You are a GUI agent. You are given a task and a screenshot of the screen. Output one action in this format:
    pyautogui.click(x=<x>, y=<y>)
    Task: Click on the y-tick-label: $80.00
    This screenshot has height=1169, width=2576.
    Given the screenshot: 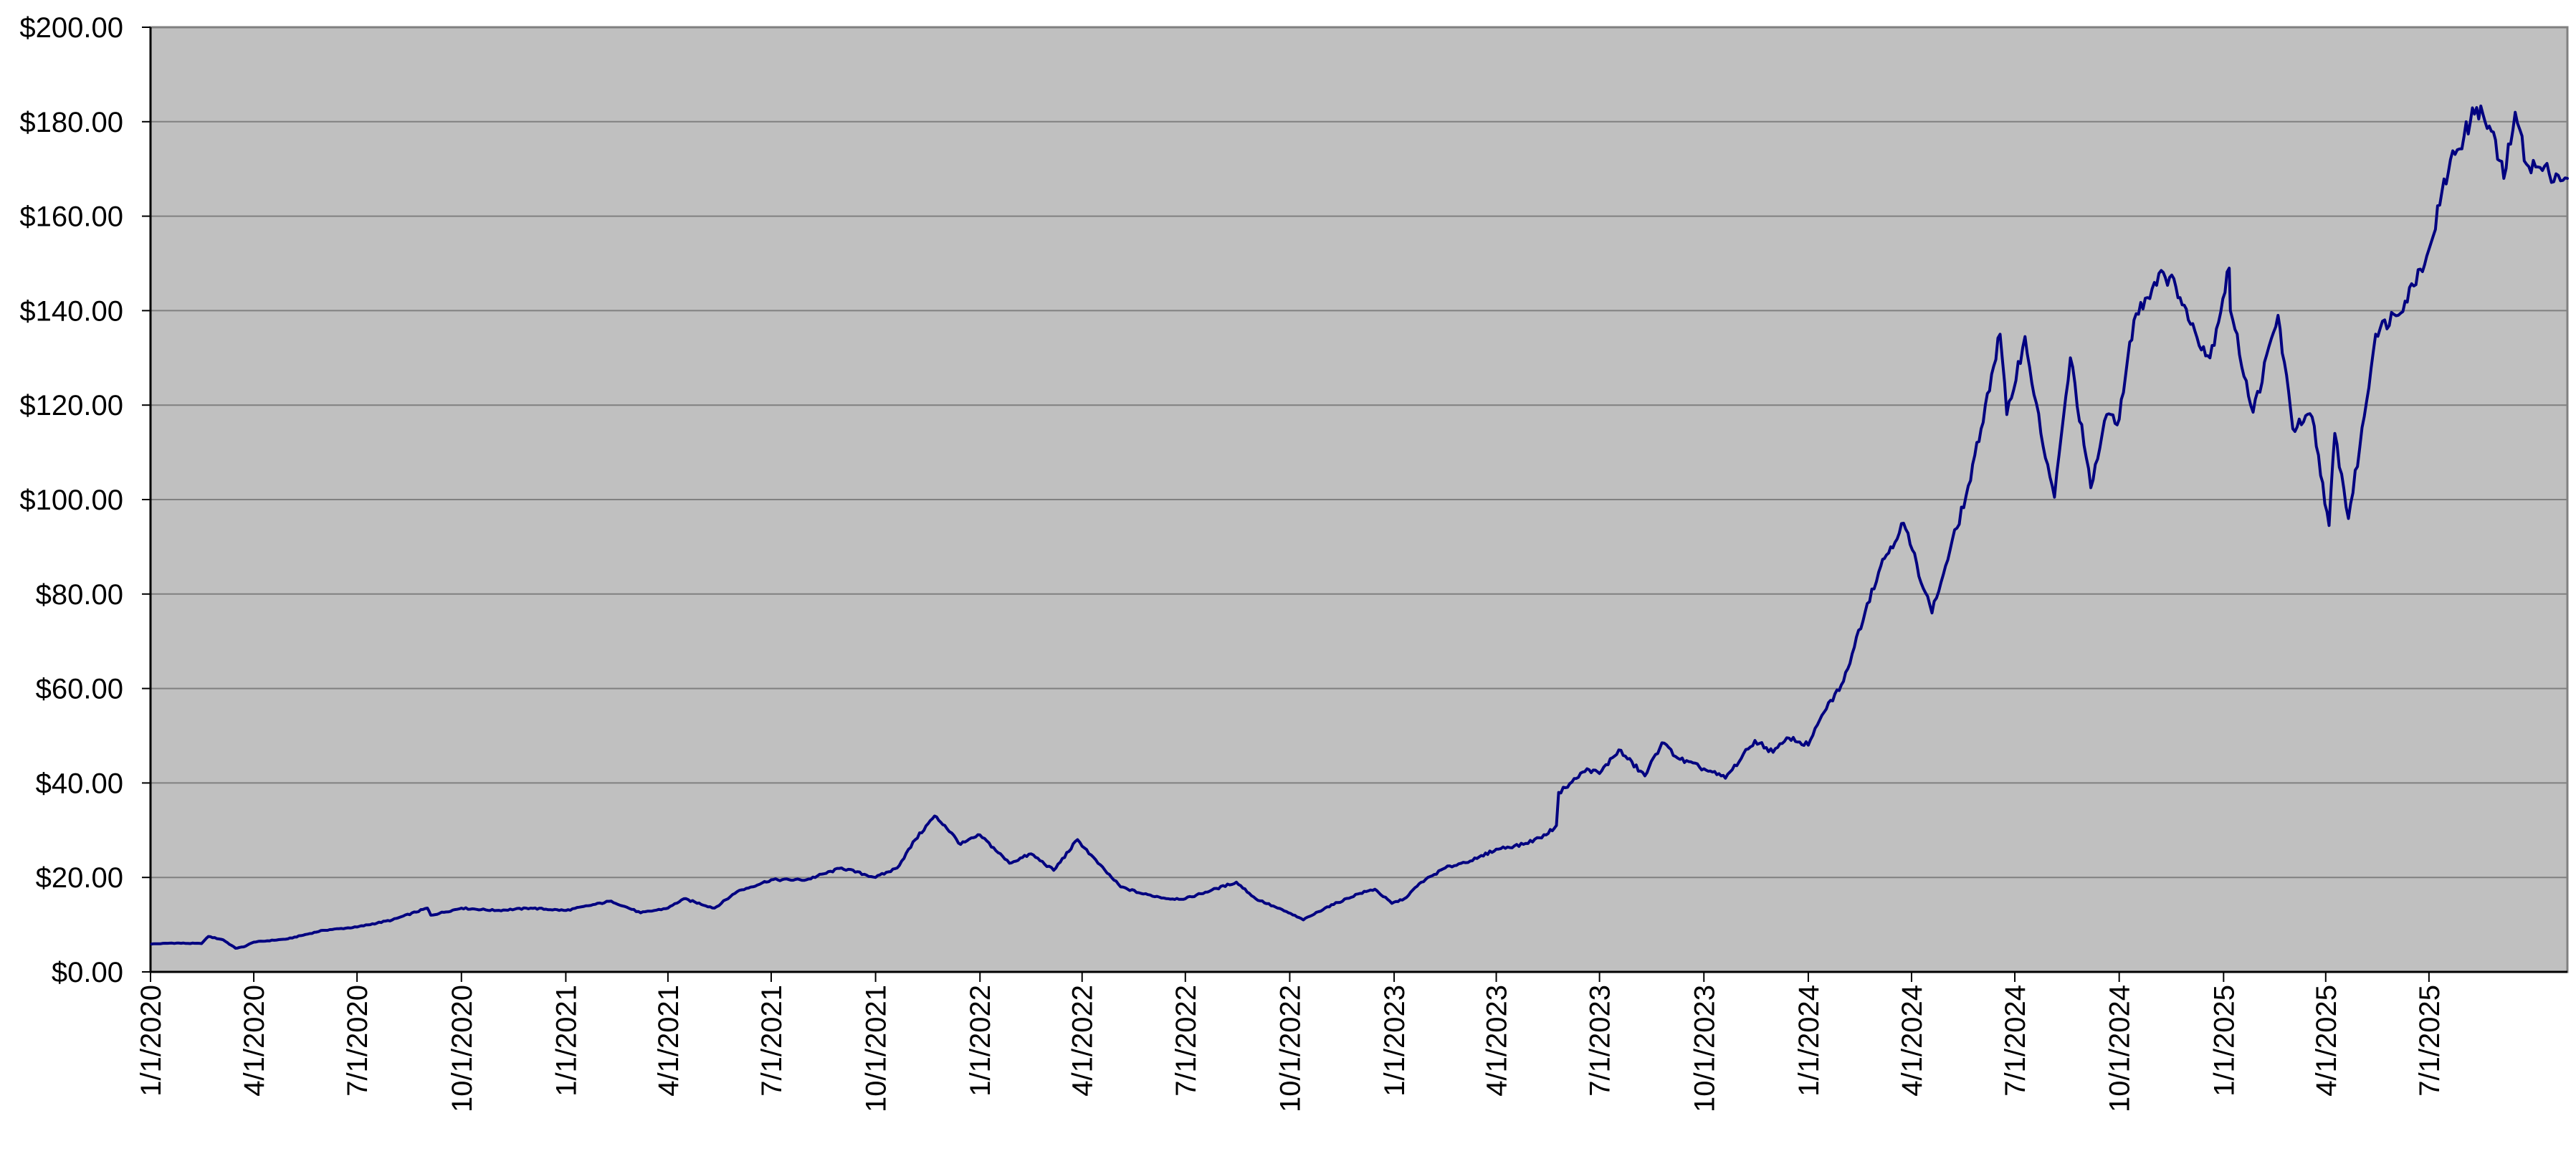 What is the action you would take?
    pyautogui.click(x=79, y=595)
    